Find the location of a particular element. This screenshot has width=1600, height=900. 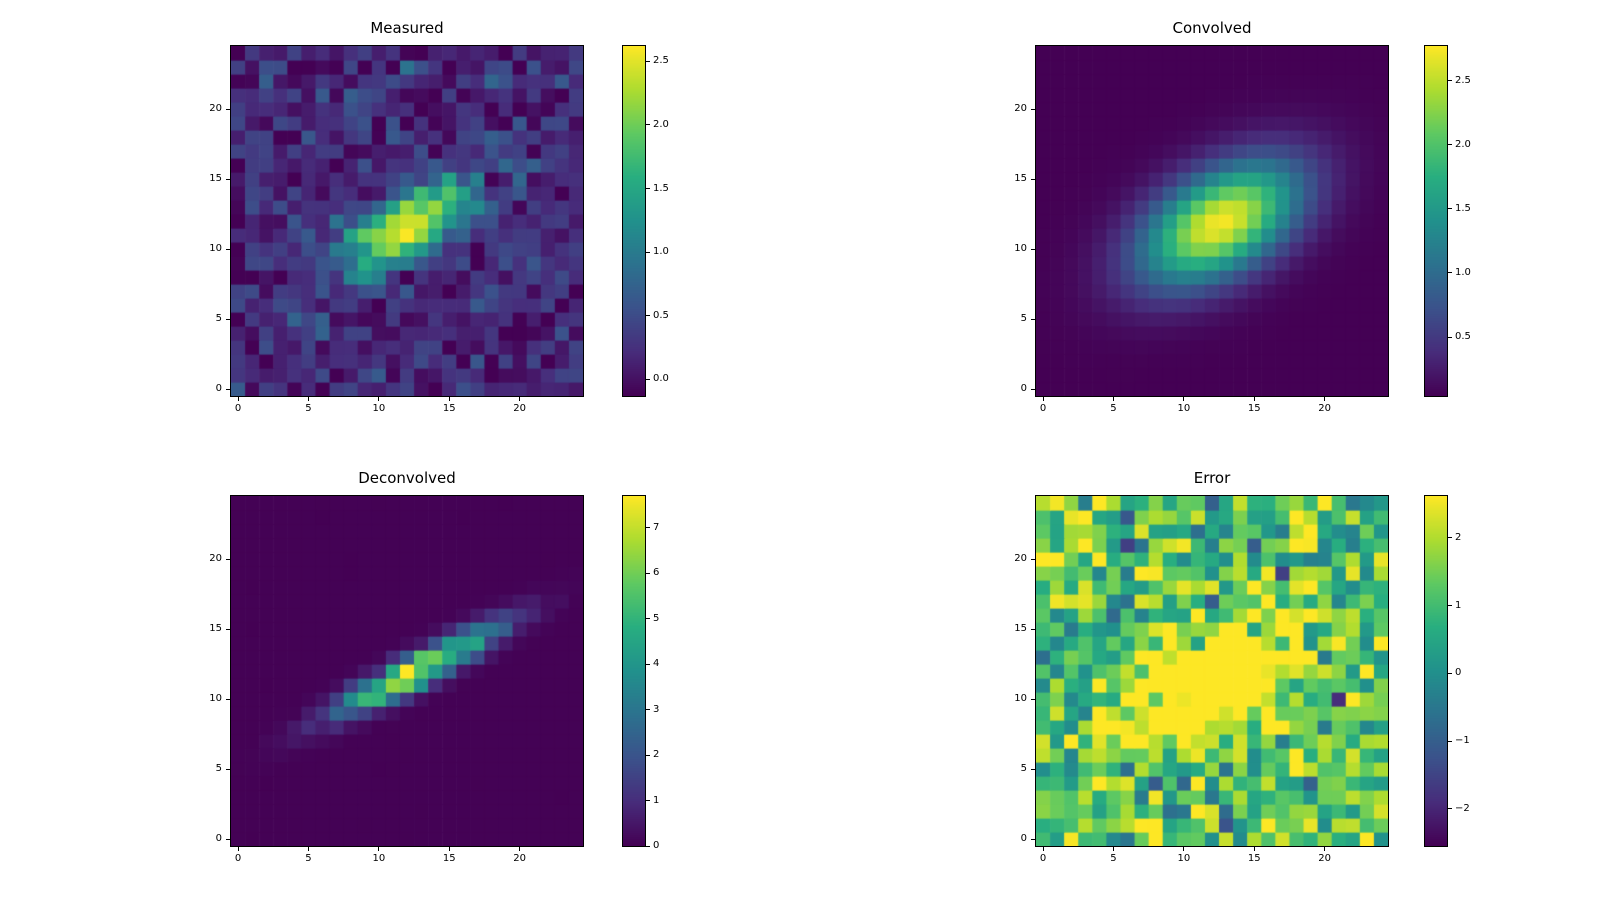

deconvolved-heatmap-image is located at coordinates (407, 671).